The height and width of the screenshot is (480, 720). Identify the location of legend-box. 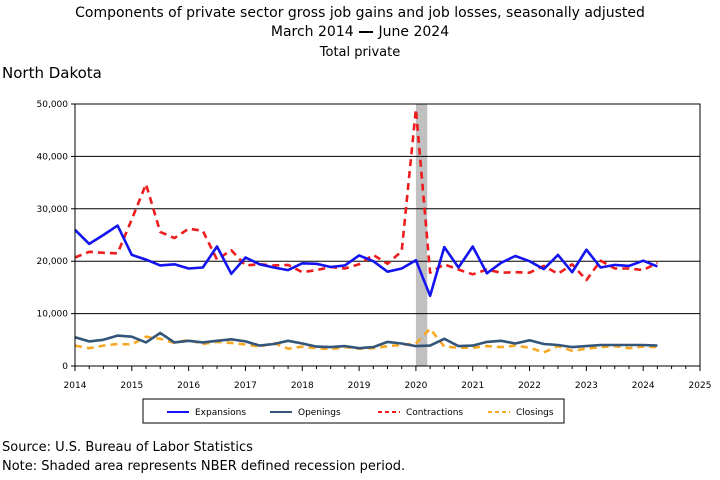
(353, 411).